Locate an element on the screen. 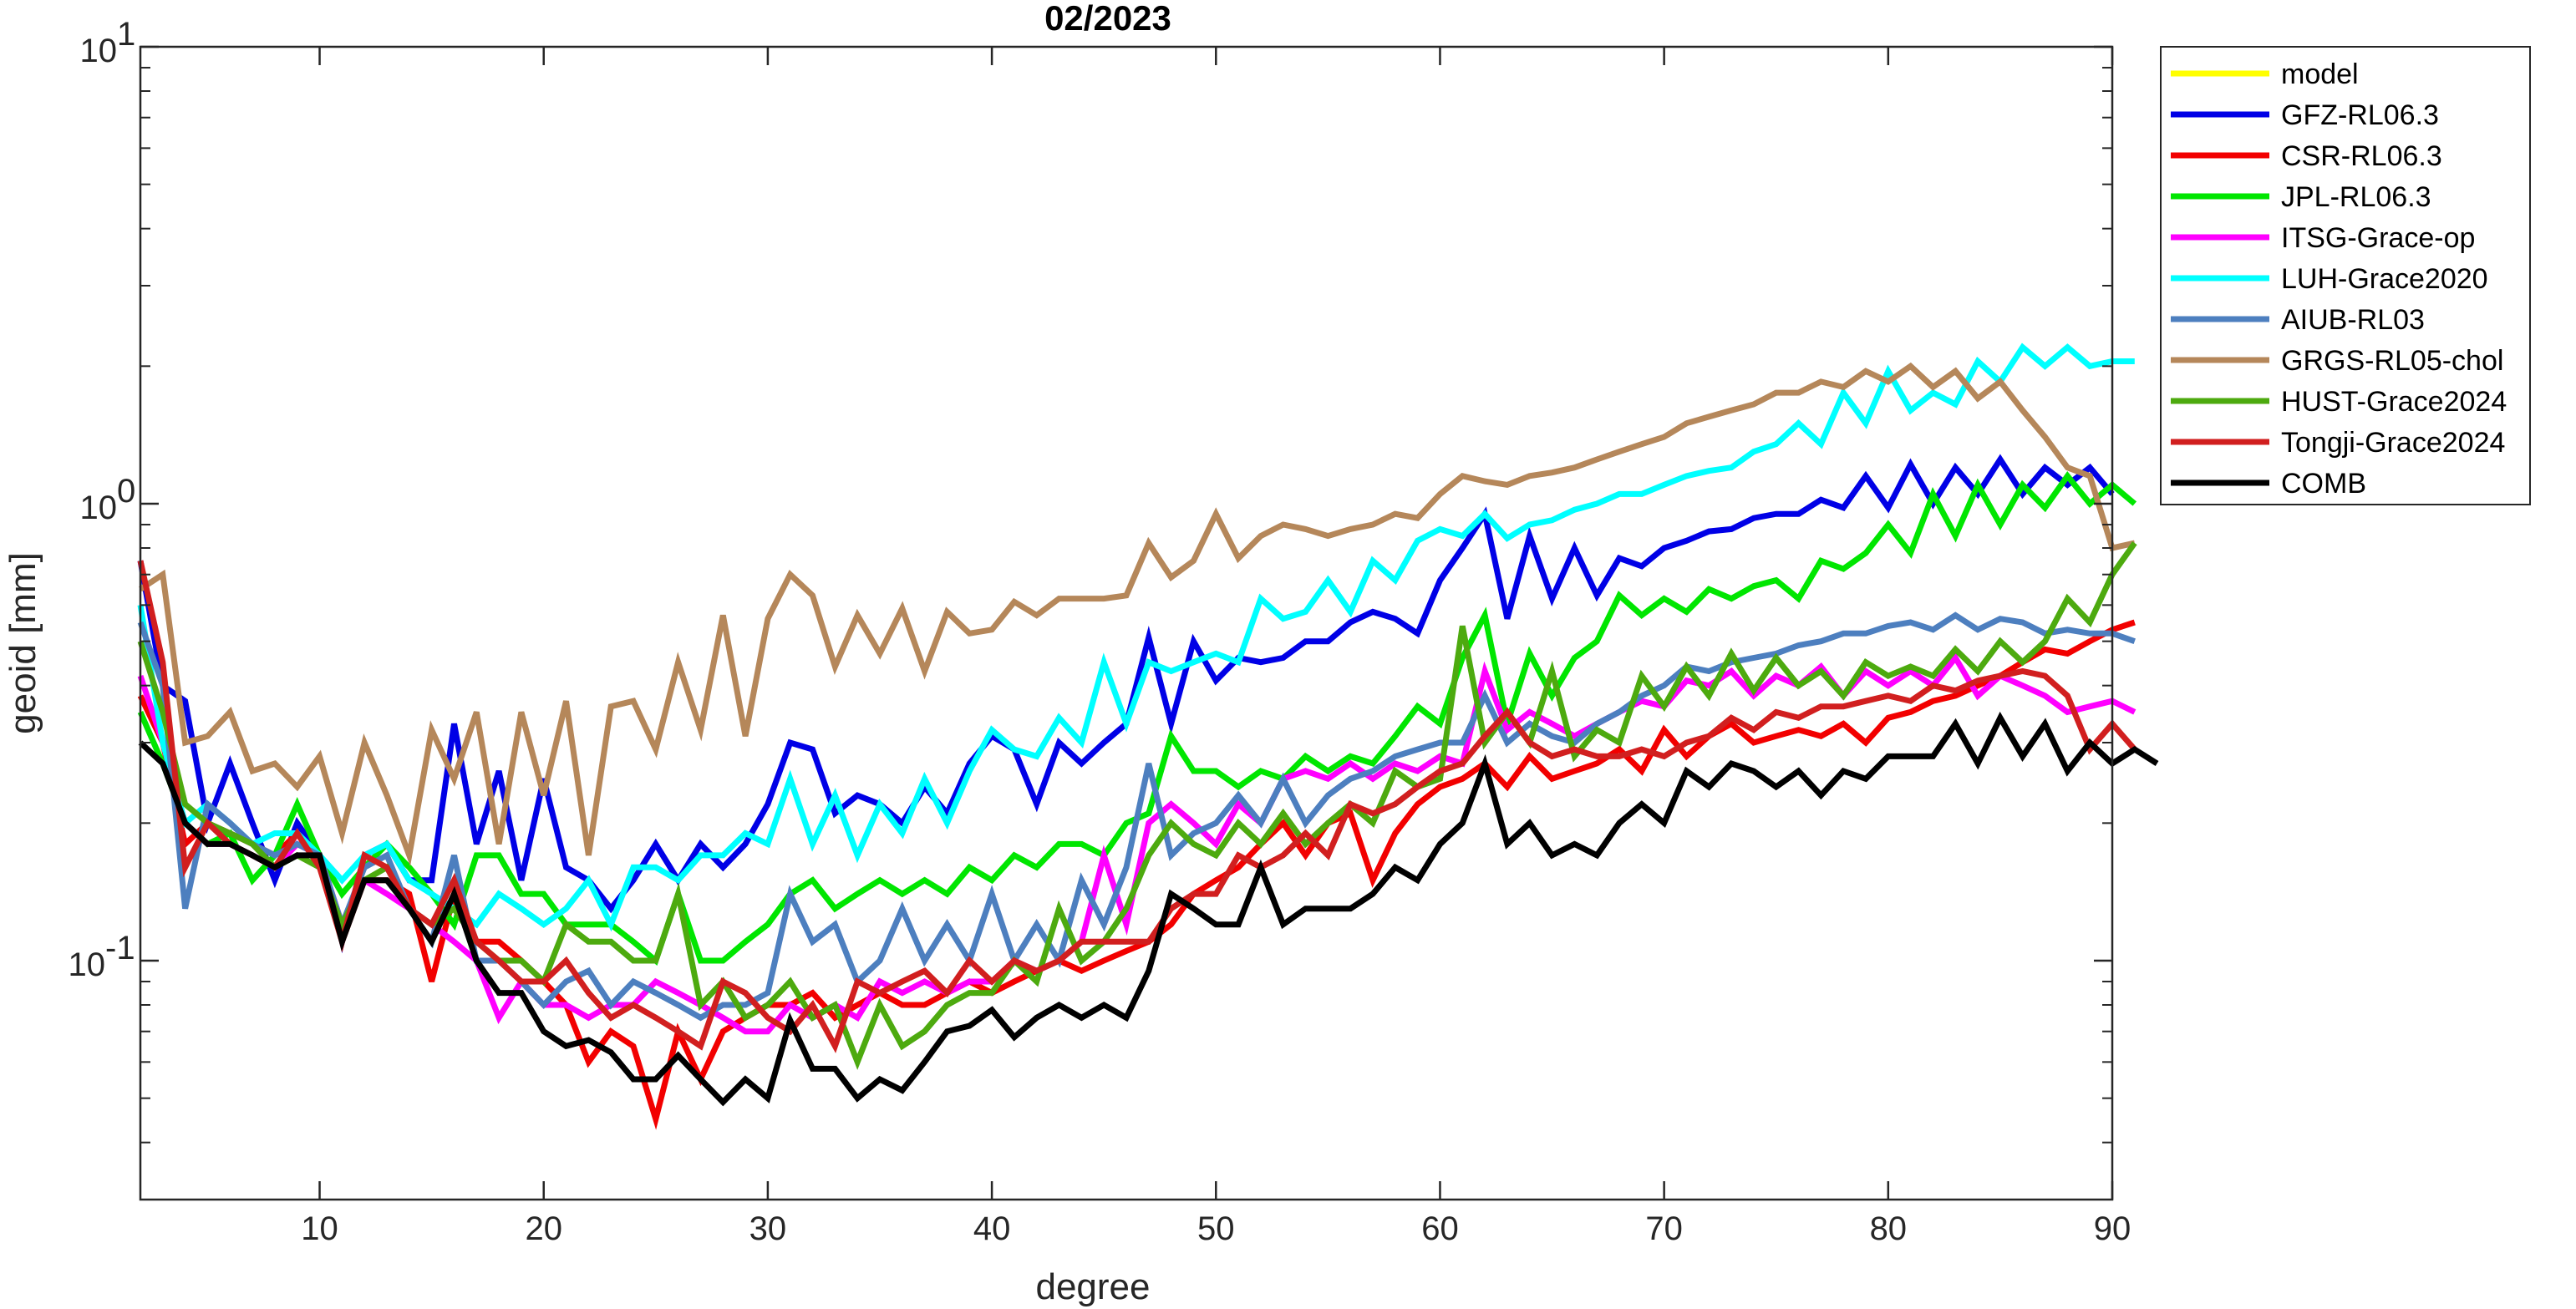 The width and height of the screenshot is (2576, 1309). x-tick-label: 50 is located at coordinates (1216, 1228).